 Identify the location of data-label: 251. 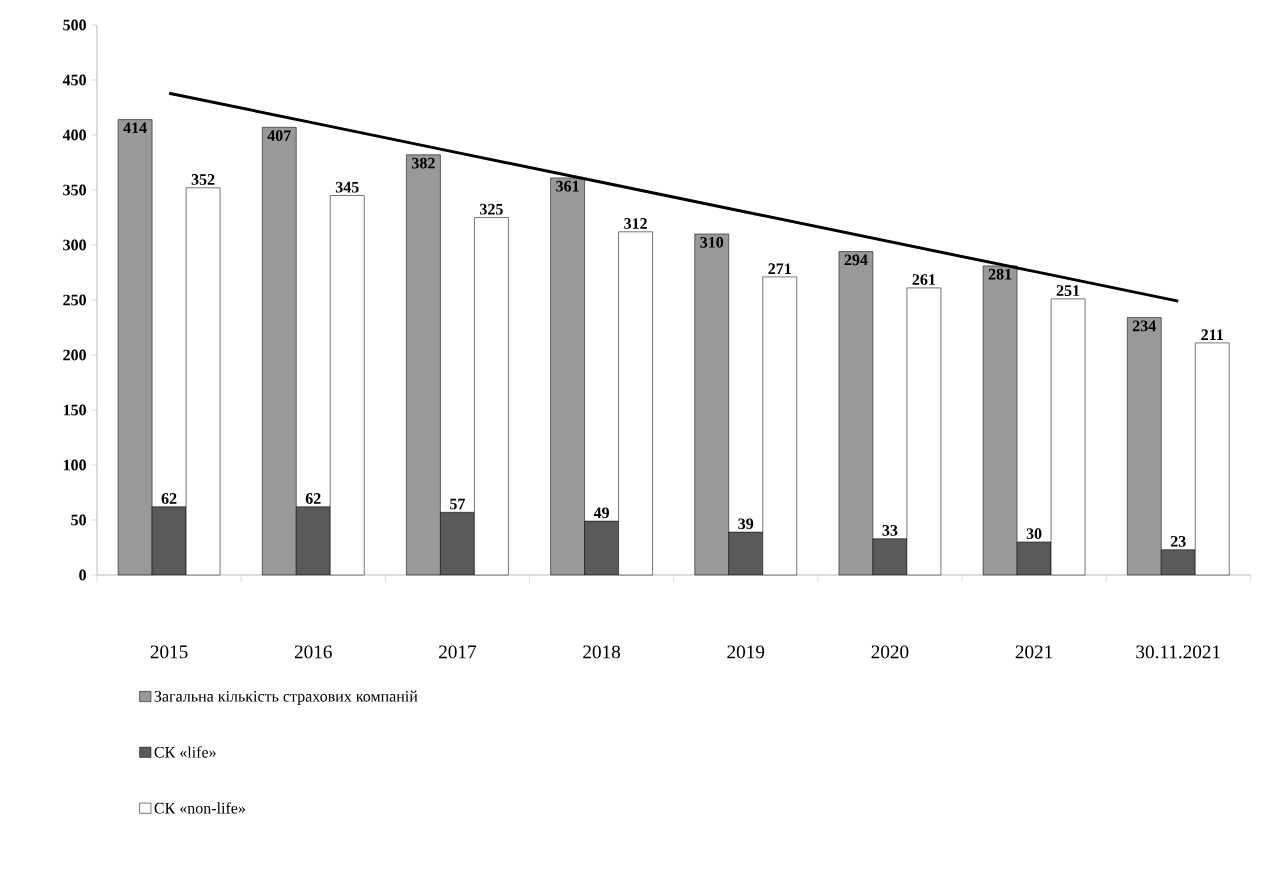
(1068, 290).